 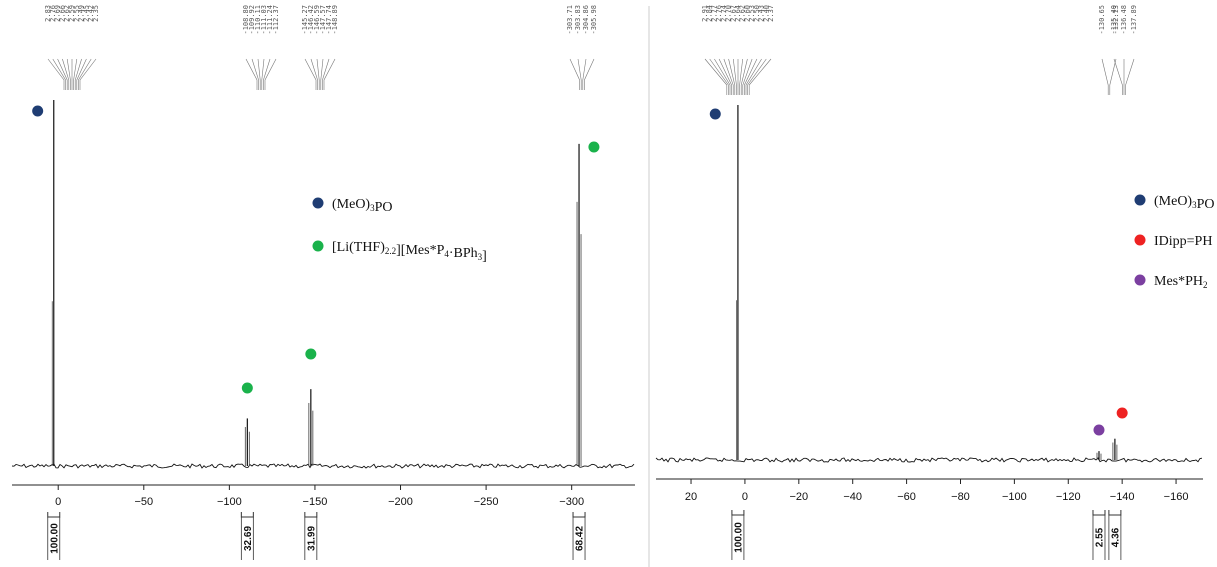 I want to click on peak-label: -132.13, so click(x=1116, y=20).